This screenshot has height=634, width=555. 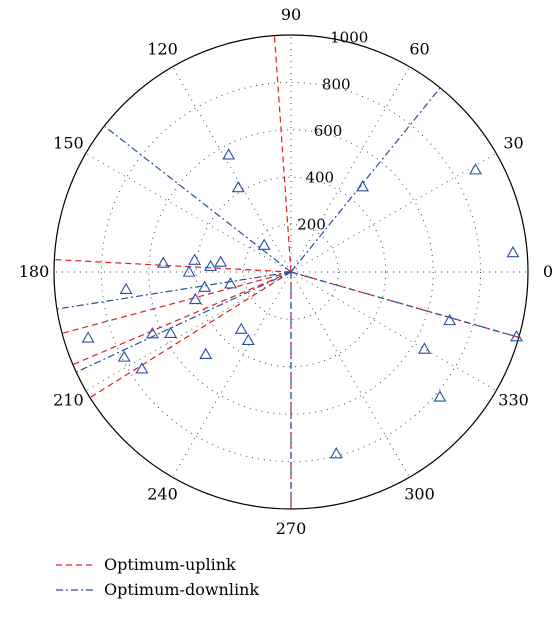 What do you see at coordinates (513, 400) in the screenshot?
I see `theta-tick-label-330: 330` at bounding box center [513, 400].